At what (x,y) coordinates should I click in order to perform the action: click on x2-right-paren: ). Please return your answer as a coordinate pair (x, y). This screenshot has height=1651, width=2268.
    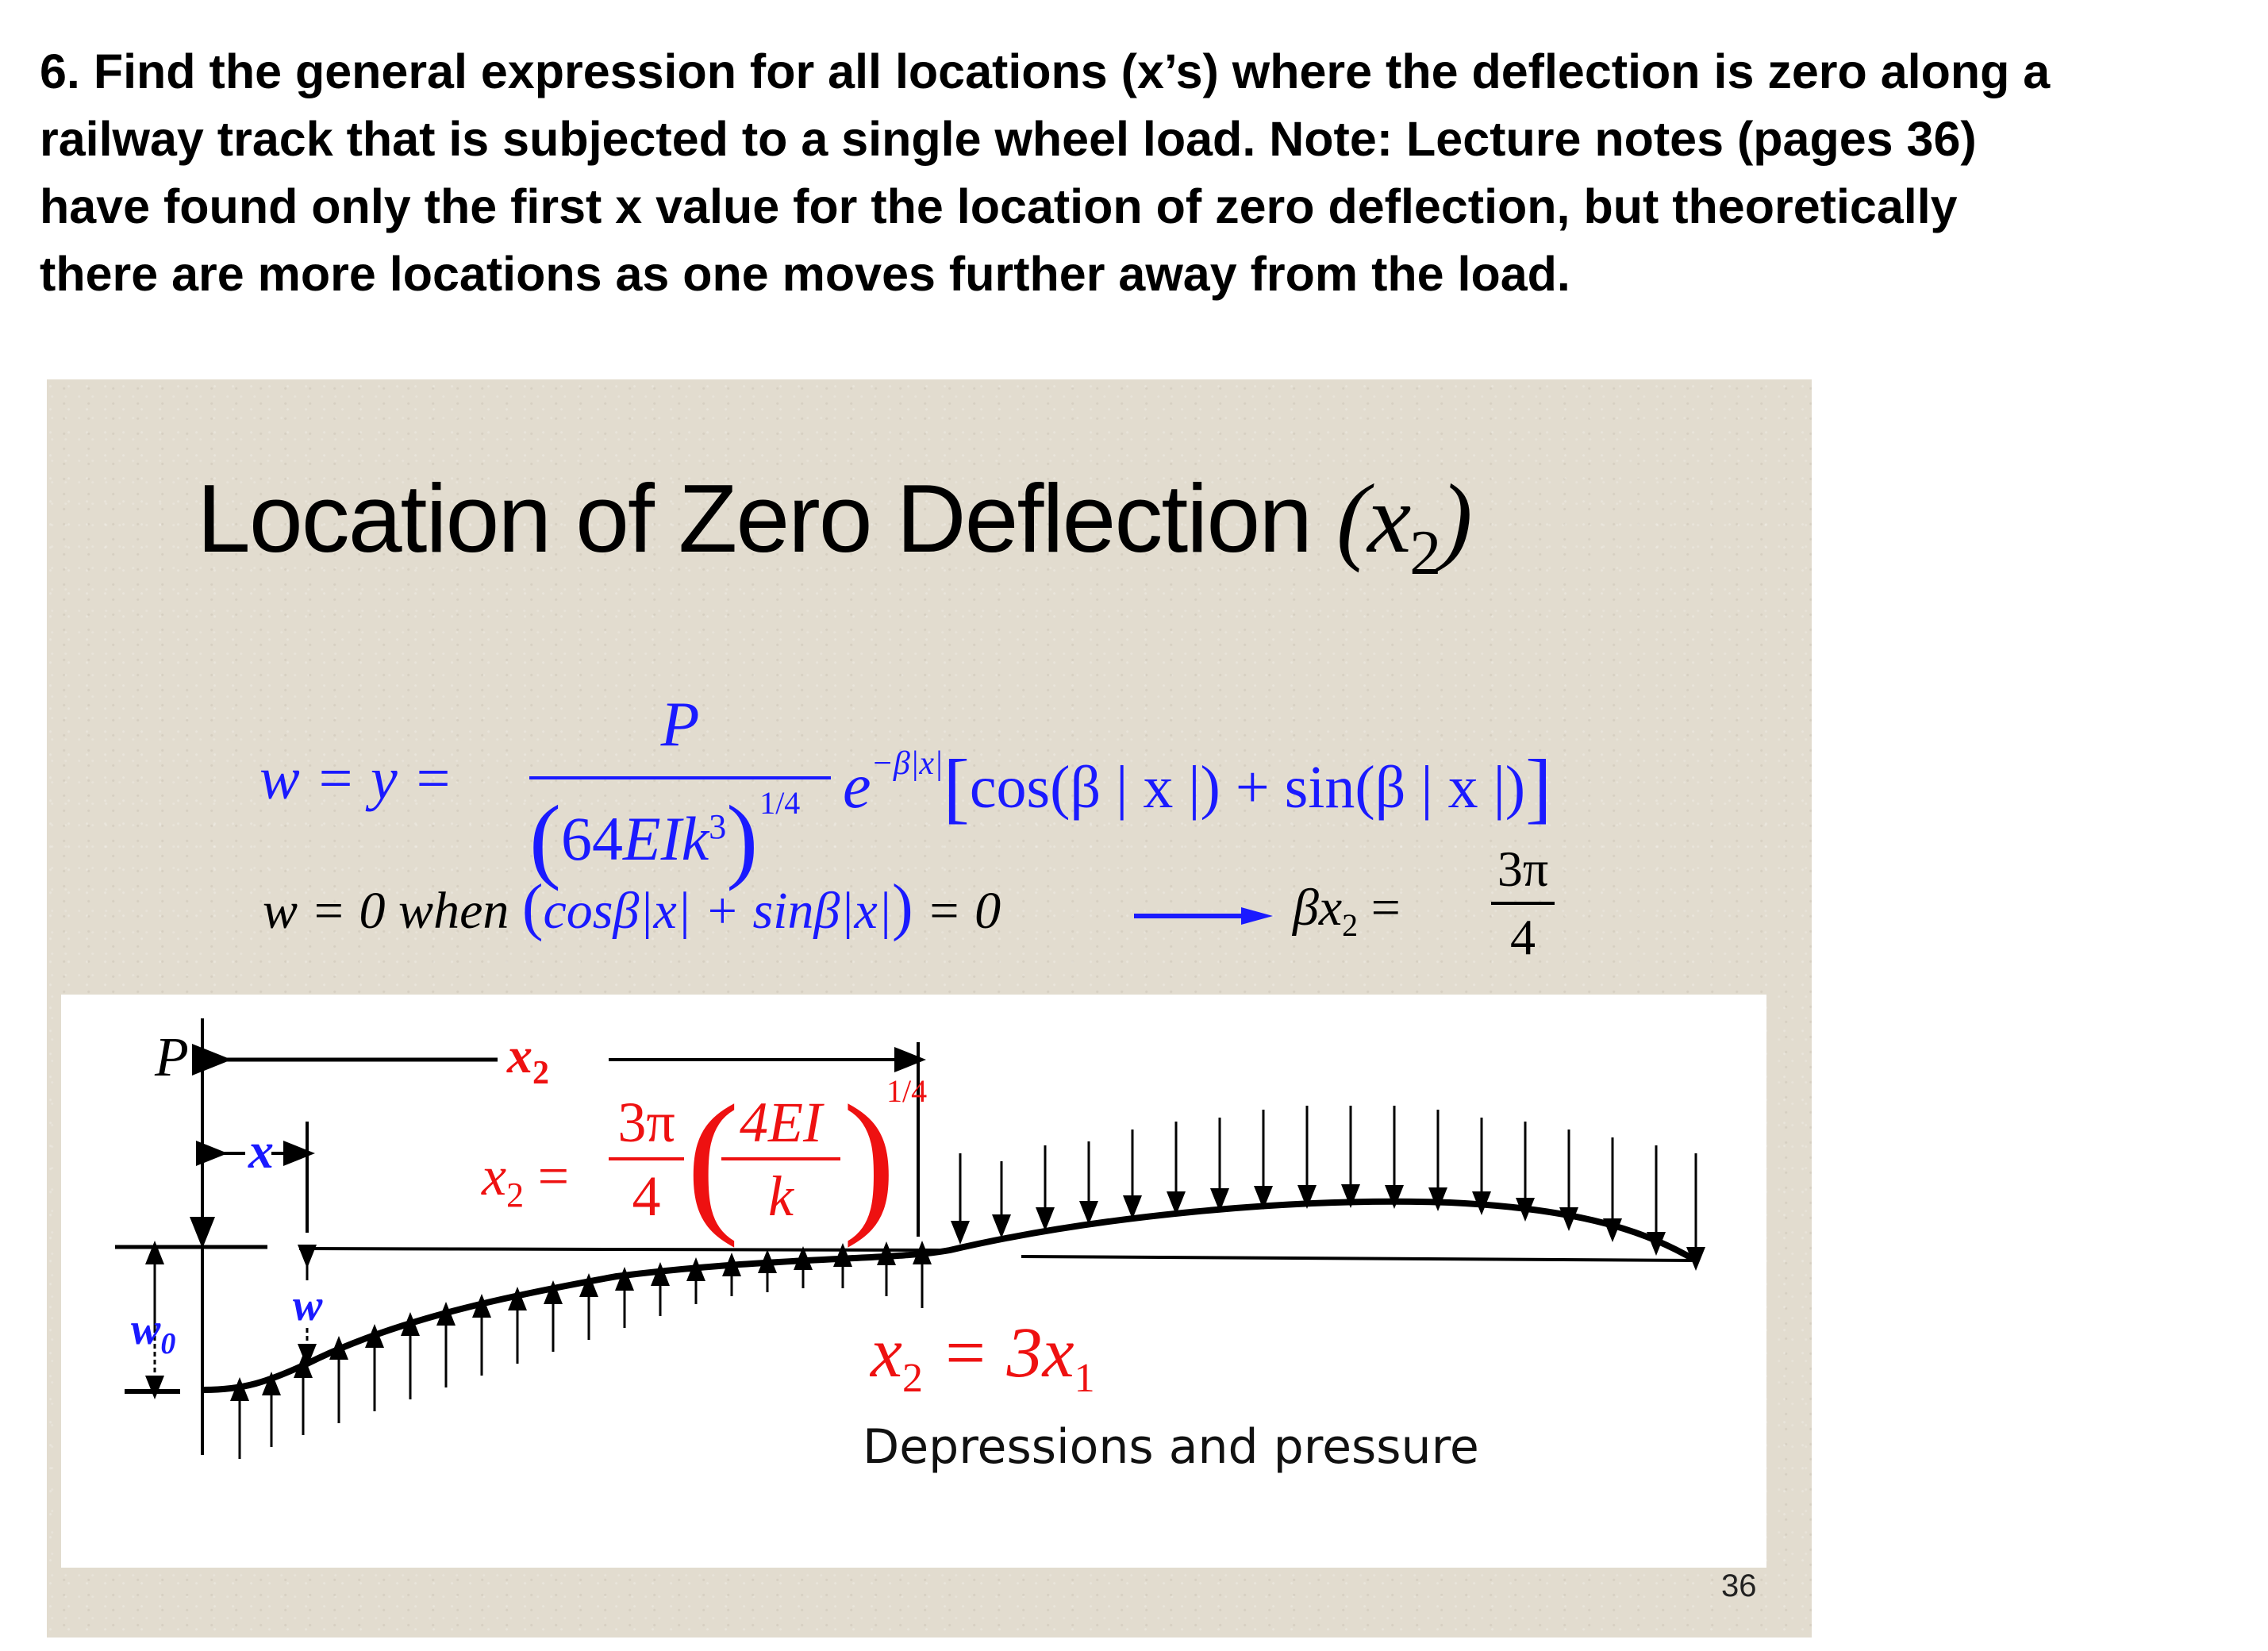
    Looking at the image, I should click on (870, 1161).